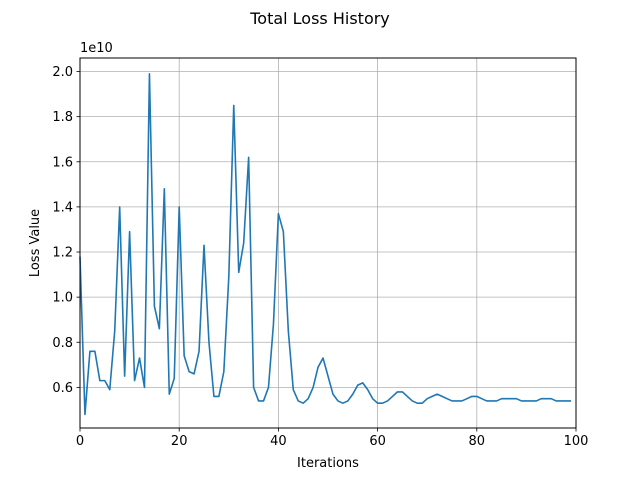 This screenshot has width=640, height=480. I want to click on x-tick-label: 100, so click(576, 441).